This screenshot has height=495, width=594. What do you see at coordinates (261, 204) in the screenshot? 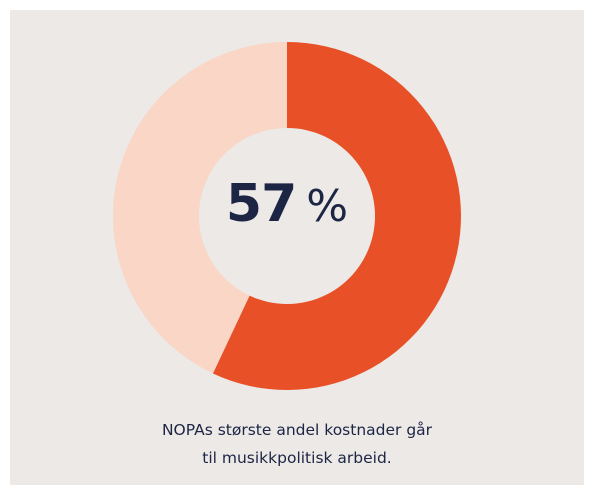
I see `center-value-number: 57` at bounding box center [261, 204].